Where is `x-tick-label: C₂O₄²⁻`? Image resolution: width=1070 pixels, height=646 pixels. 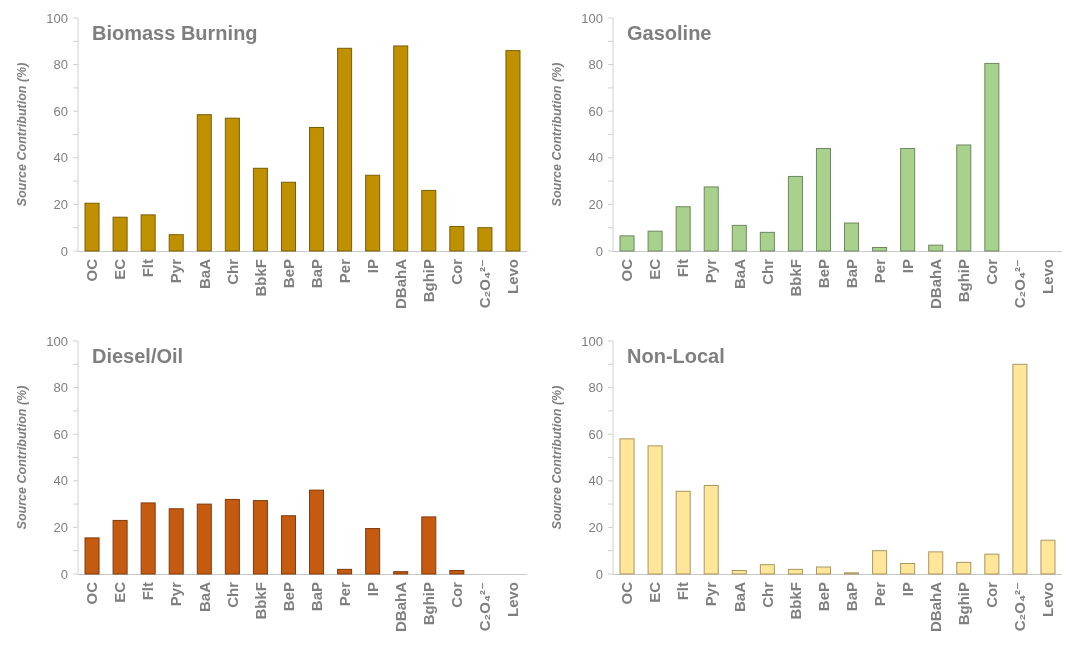
x-tick-label: C₂O₄²⁻ is located at coordinates (485, 284).